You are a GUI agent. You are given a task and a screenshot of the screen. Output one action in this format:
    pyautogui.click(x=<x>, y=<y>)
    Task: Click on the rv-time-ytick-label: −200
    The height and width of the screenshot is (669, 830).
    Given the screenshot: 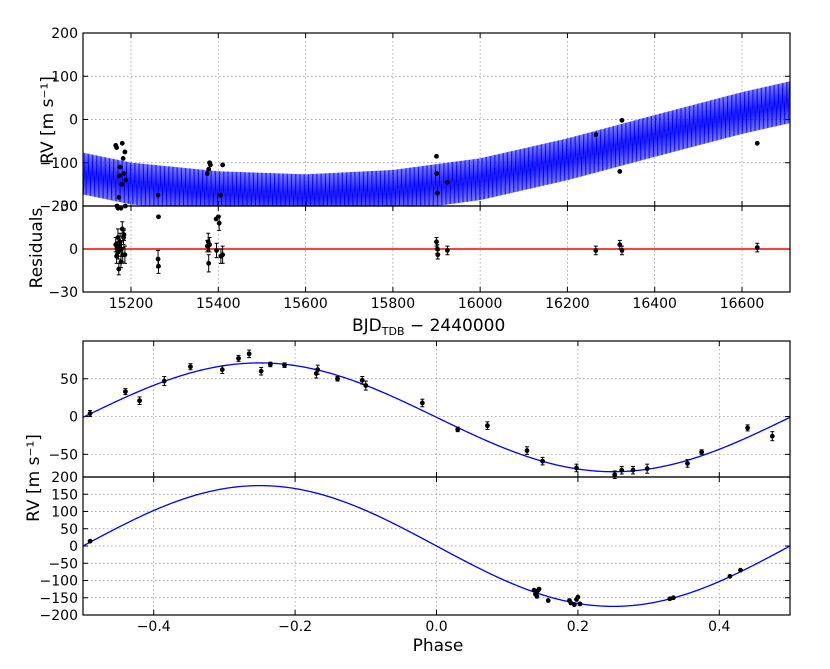 What is the action you would take?
    pyautogui.click(x=59, y=207)
    